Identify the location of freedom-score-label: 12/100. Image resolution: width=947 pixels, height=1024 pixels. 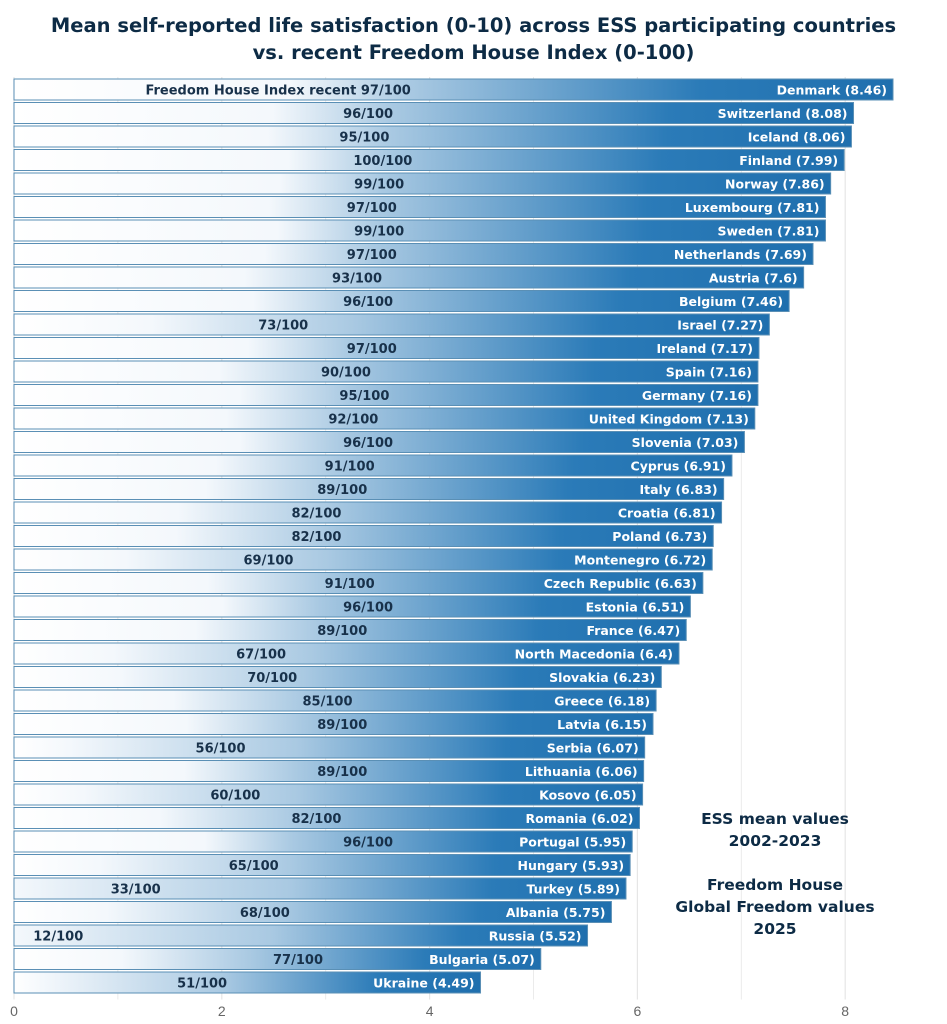
(58, 937).